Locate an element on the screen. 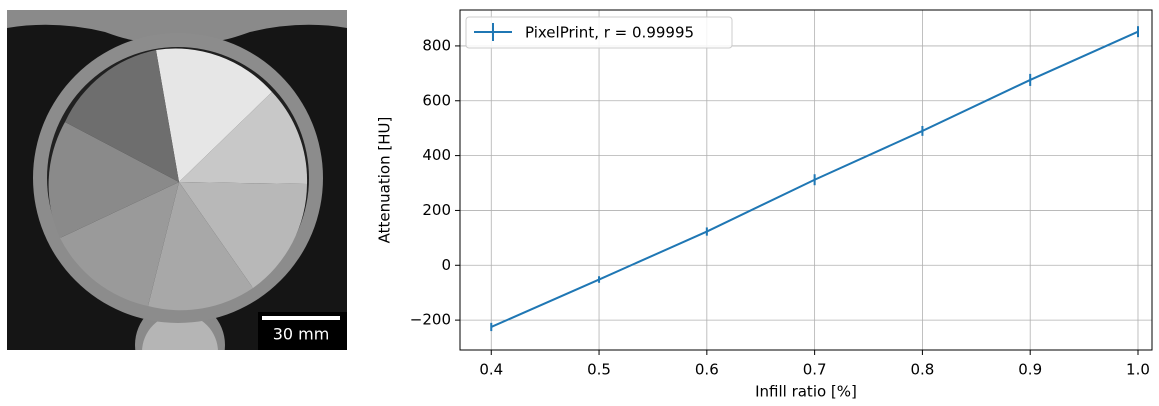  x-tick-label: 0.7 is located at coordinates (815, 370).